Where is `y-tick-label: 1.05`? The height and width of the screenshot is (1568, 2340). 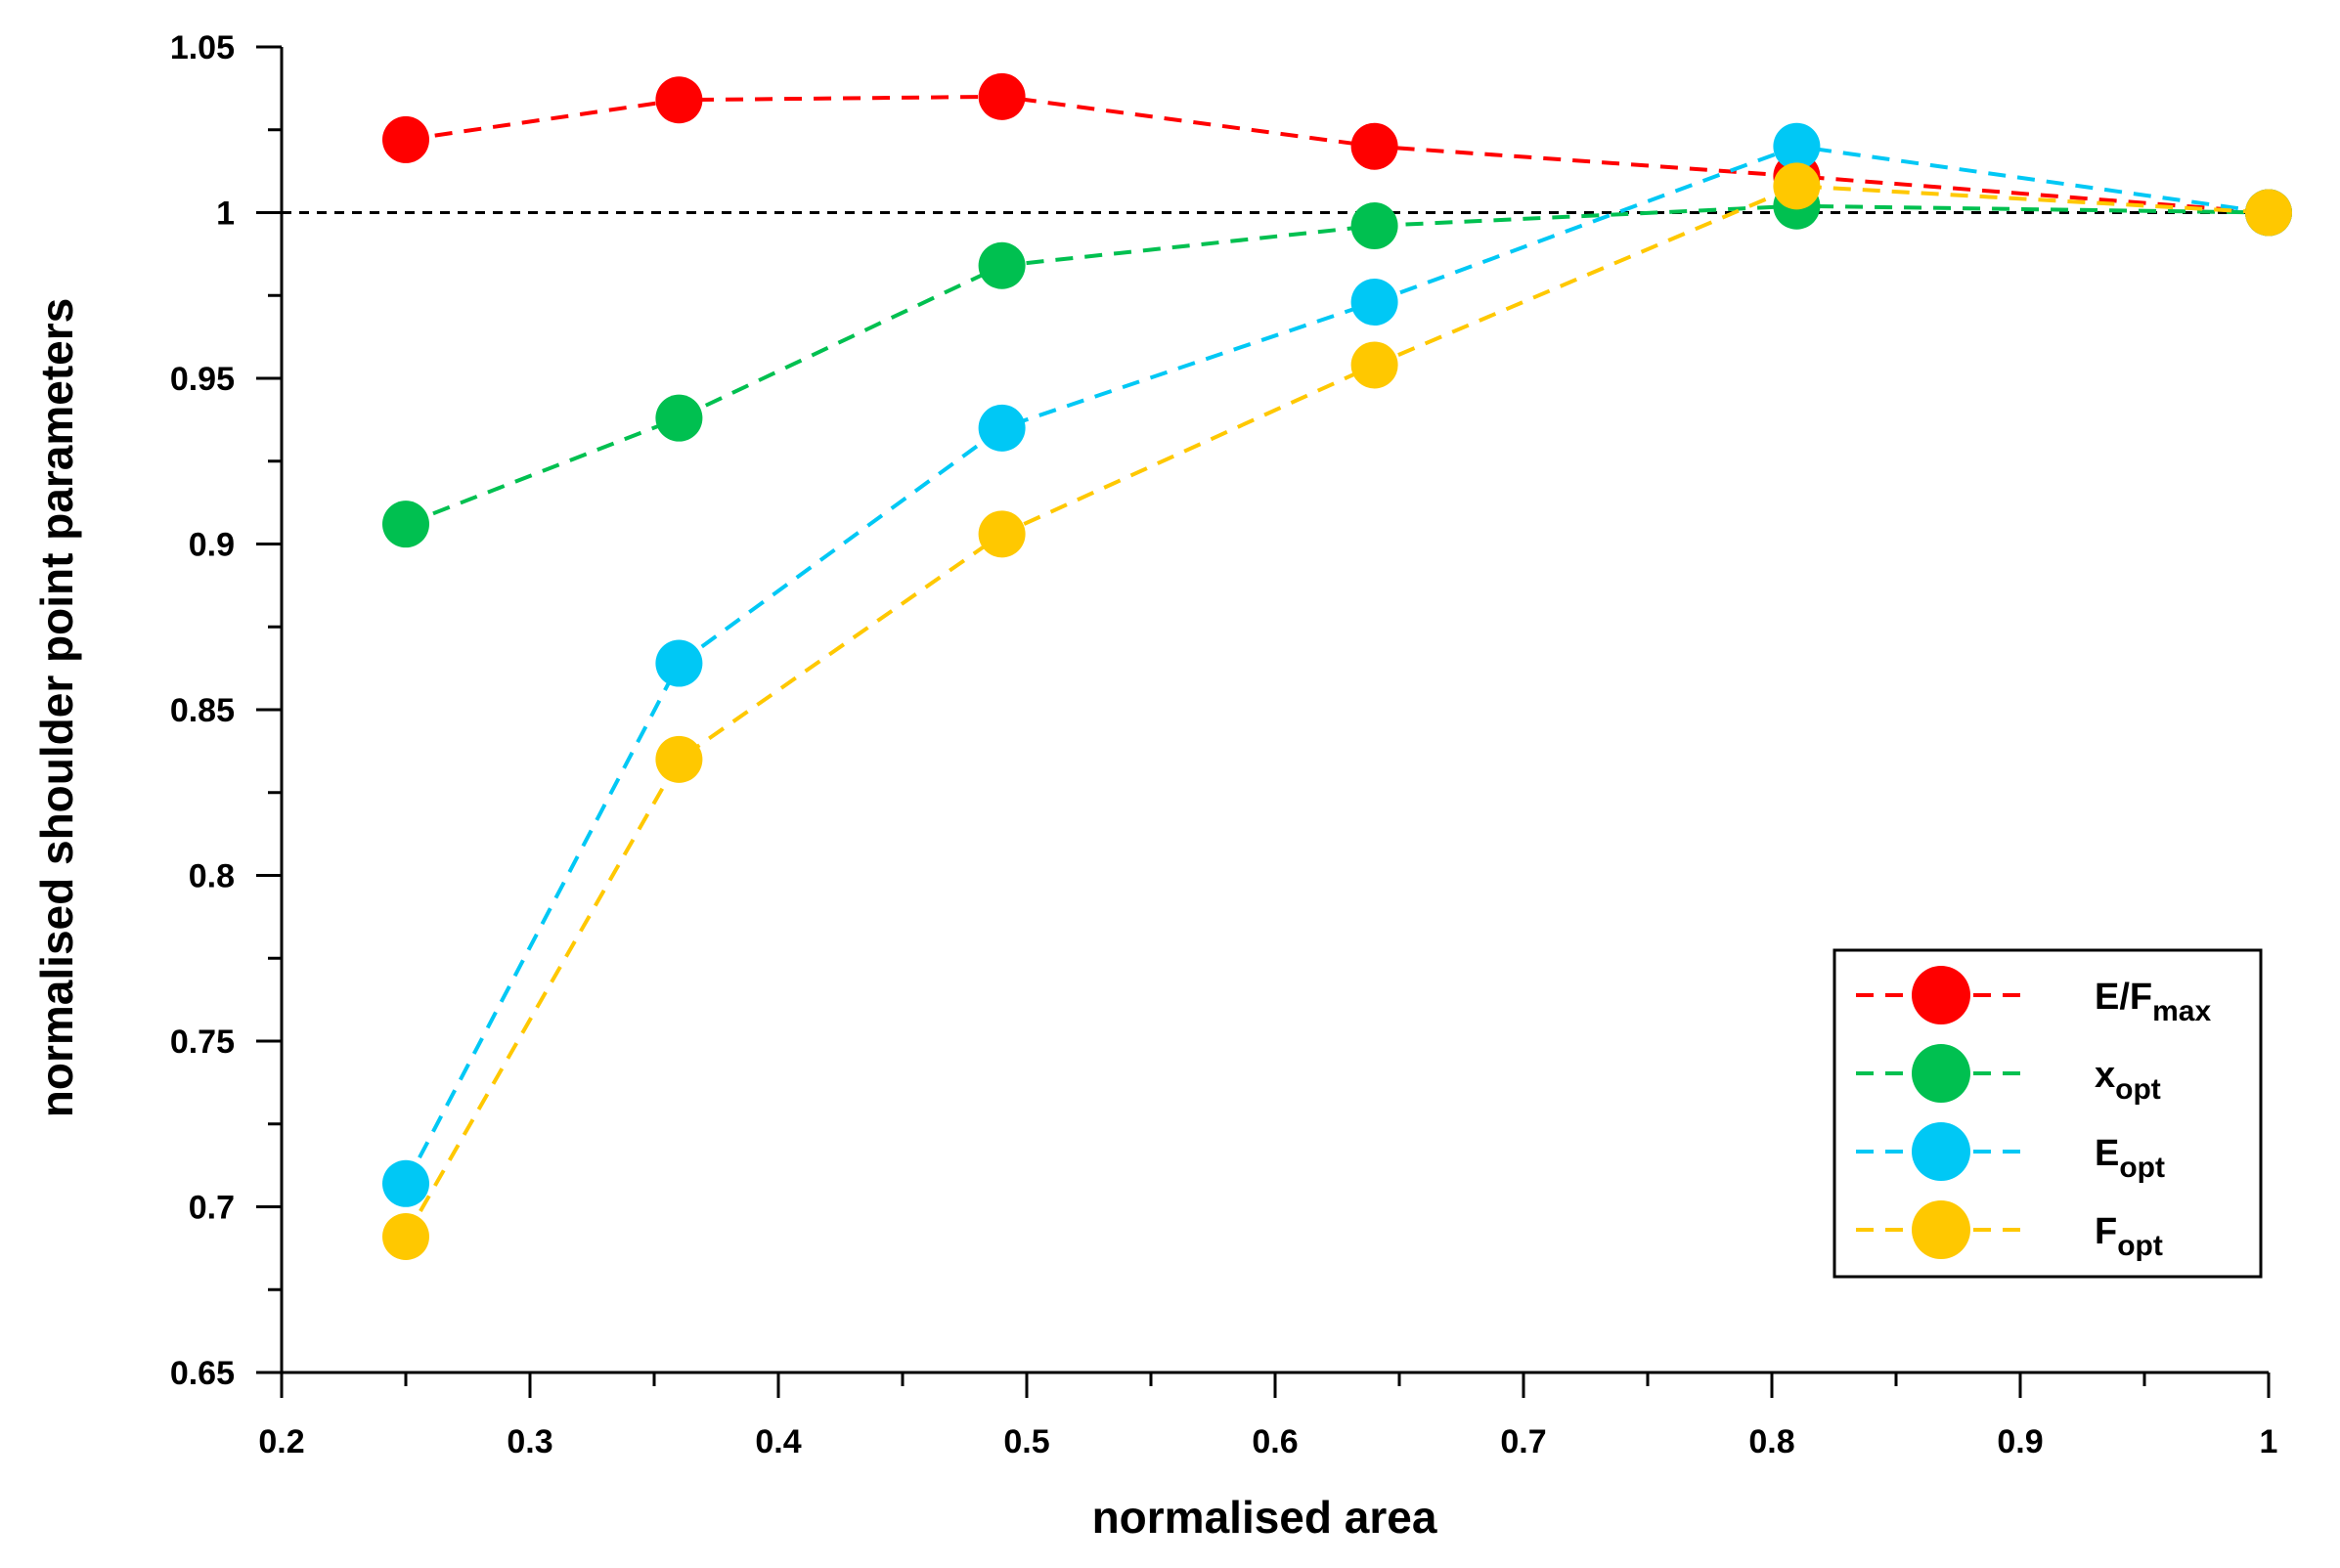
y-tick-label: 1.05 is located at coordinates (202, 48).